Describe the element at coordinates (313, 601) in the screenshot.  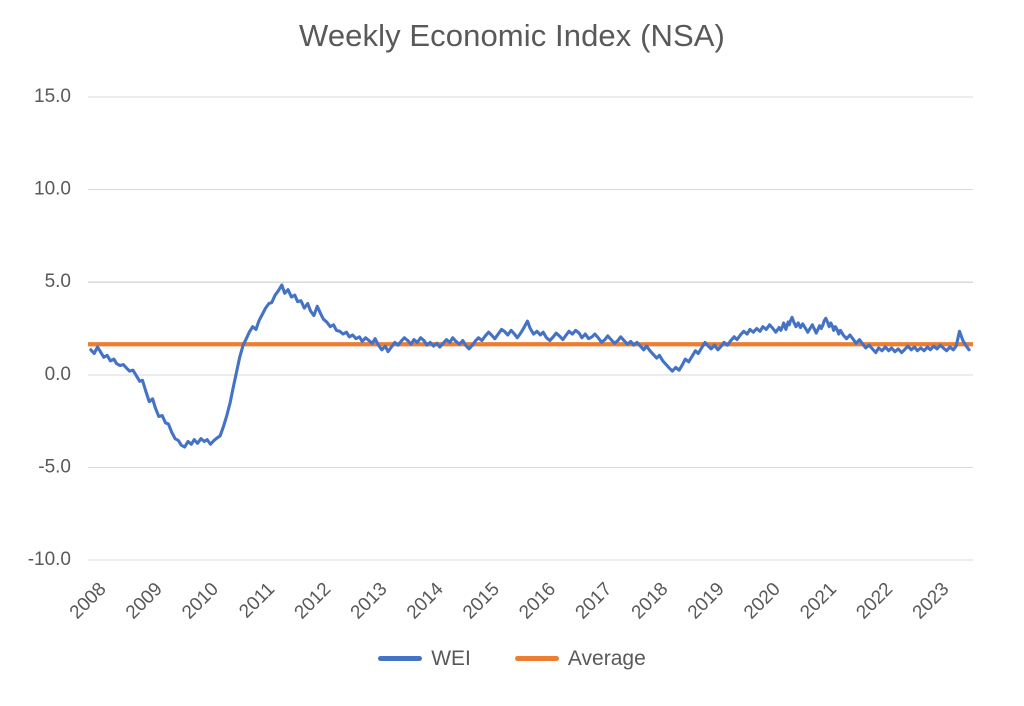
I see `x-tick-label: 2012` at that location.